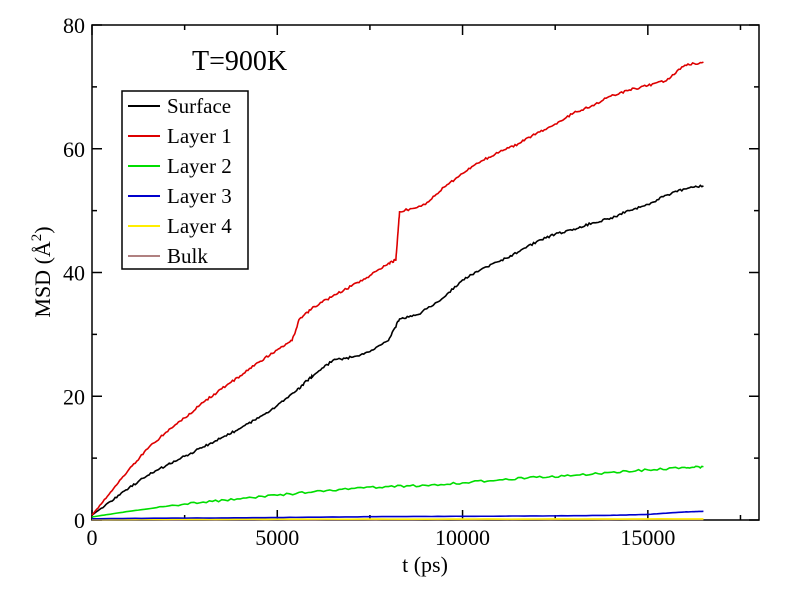 The image size is (792, 612). I want to click on legend-label: Surface, so click(199, 106).